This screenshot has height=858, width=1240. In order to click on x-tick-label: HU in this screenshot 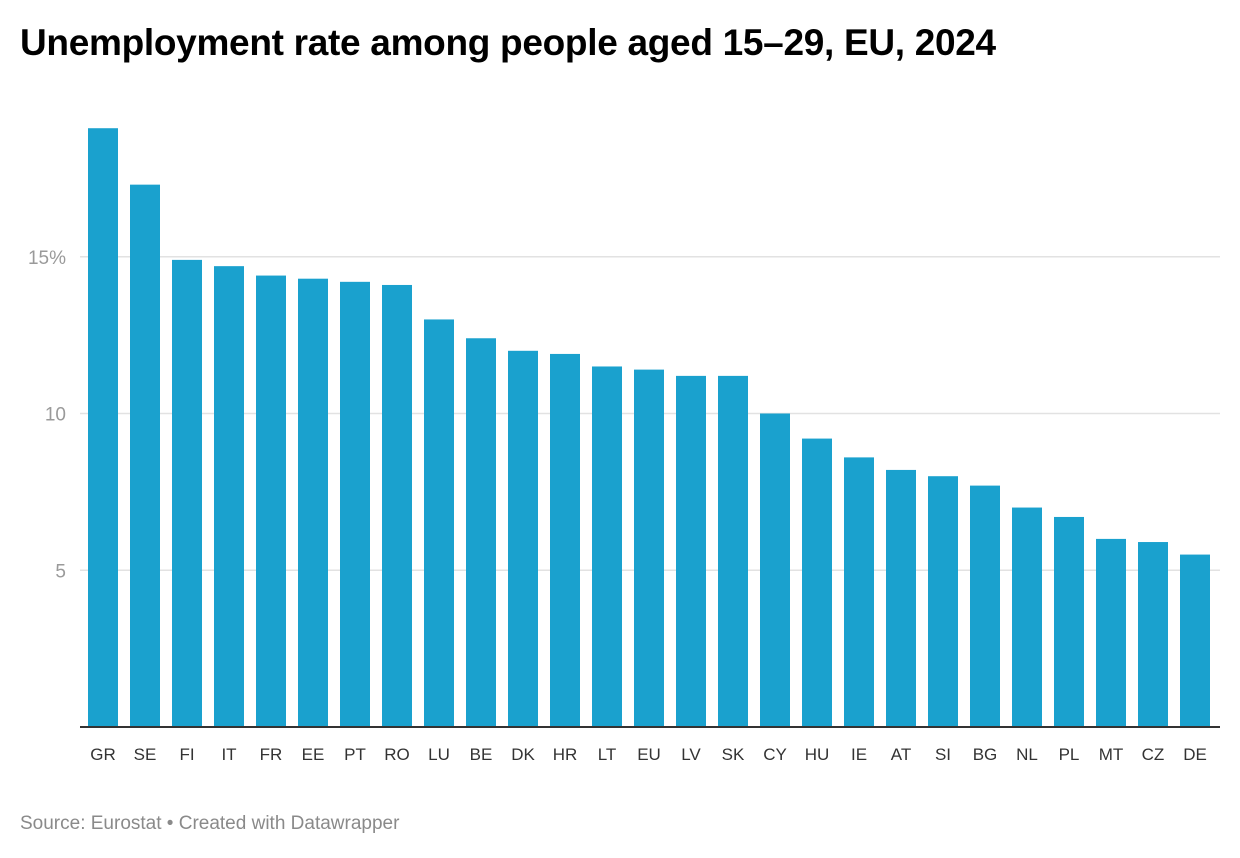, I will do `click(817, 754)`.